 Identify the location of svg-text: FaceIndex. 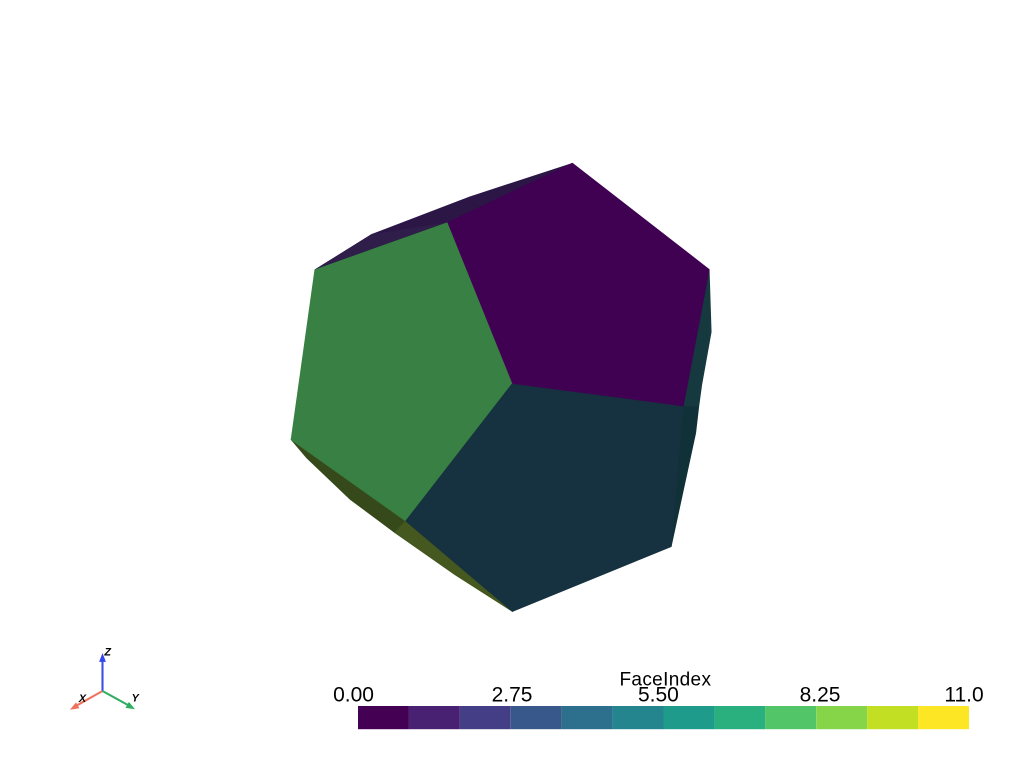
(665, 680).